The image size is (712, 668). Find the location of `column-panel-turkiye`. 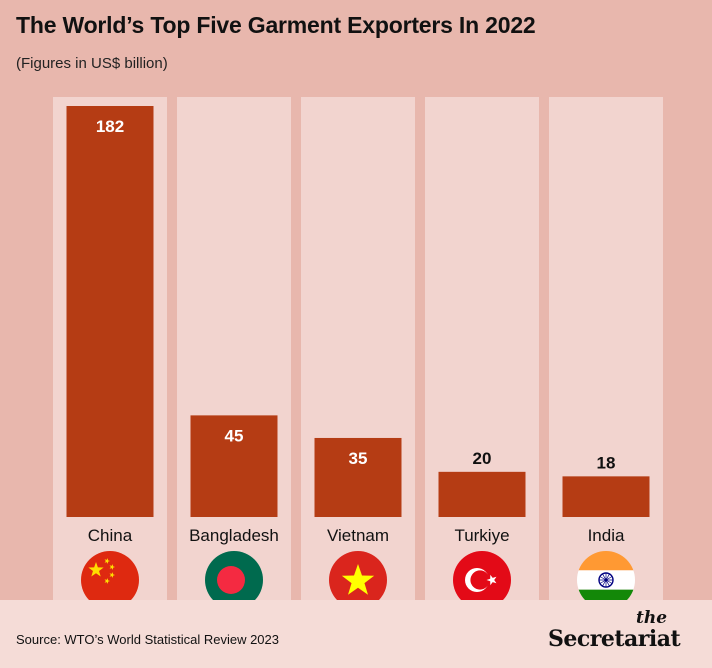

column-panel-turkiye is located at coordinates (482, 348).